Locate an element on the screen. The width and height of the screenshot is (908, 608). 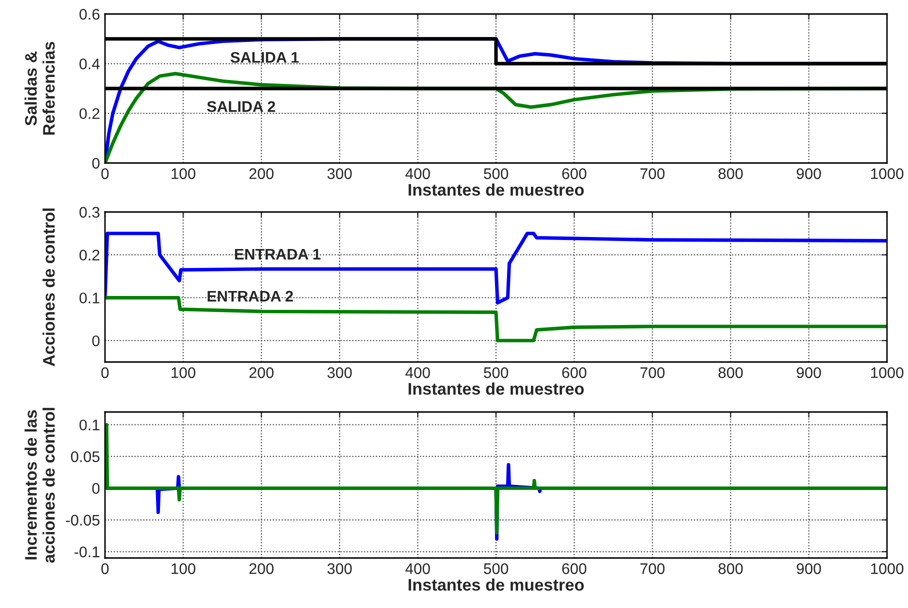
y-axis-title: Salidas & Referencias is located at coordinates (39, 88).